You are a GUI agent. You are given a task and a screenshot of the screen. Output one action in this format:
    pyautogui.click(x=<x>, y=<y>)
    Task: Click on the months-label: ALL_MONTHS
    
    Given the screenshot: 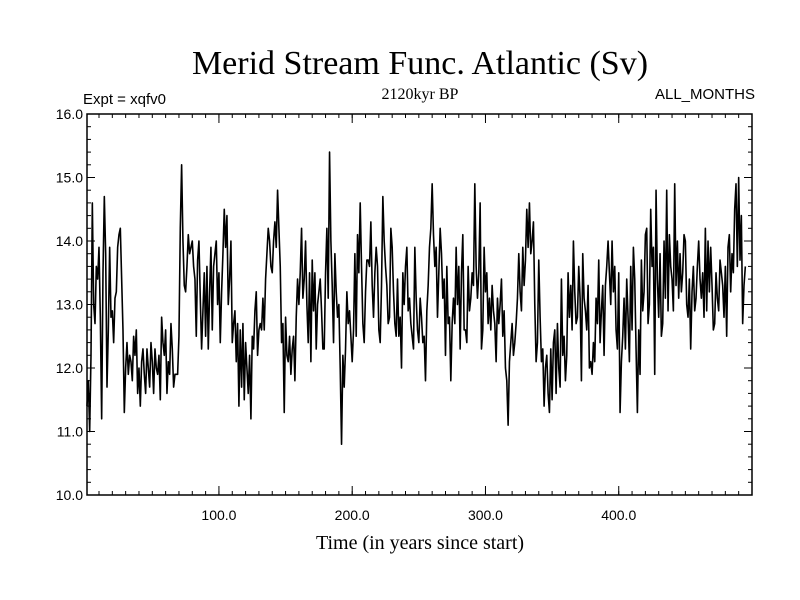 What is the action you would take?
    pyautogui.click(x=705, y=94)
    